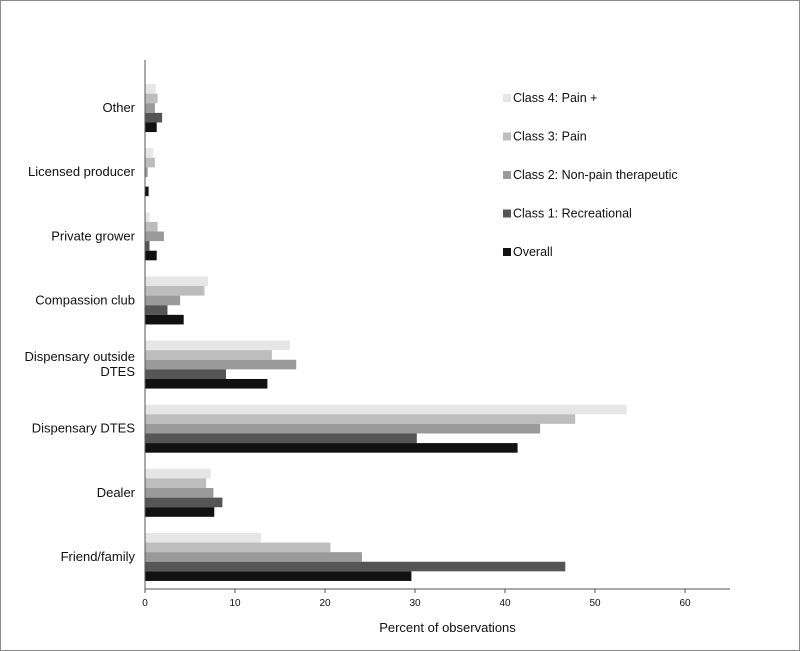  Describe the element at coordinates (145, 603) in the screenshot. I see `x-tick-label: 0` at that location.